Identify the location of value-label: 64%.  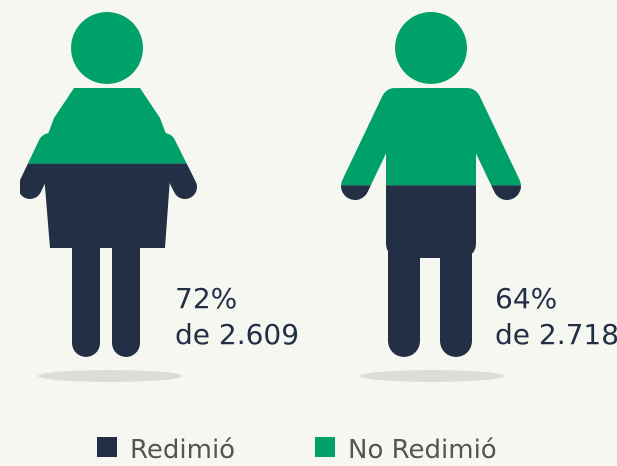
(526, 298).